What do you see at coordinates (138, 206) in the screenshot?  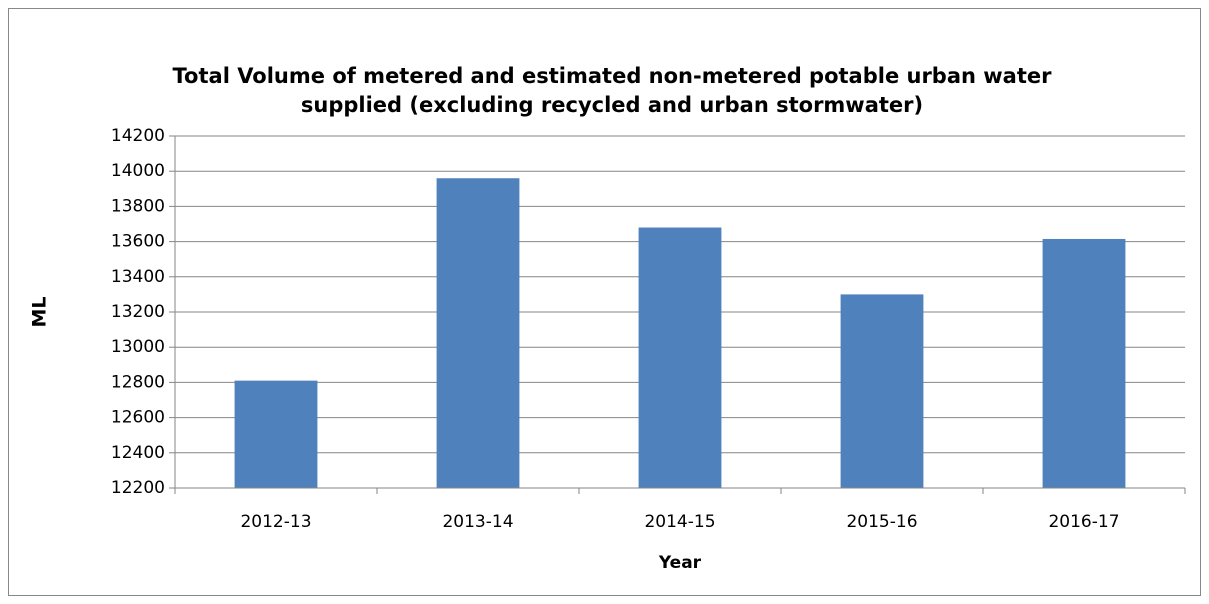 I see `y-tick-label: 13800` at bounding box center [138, 206].